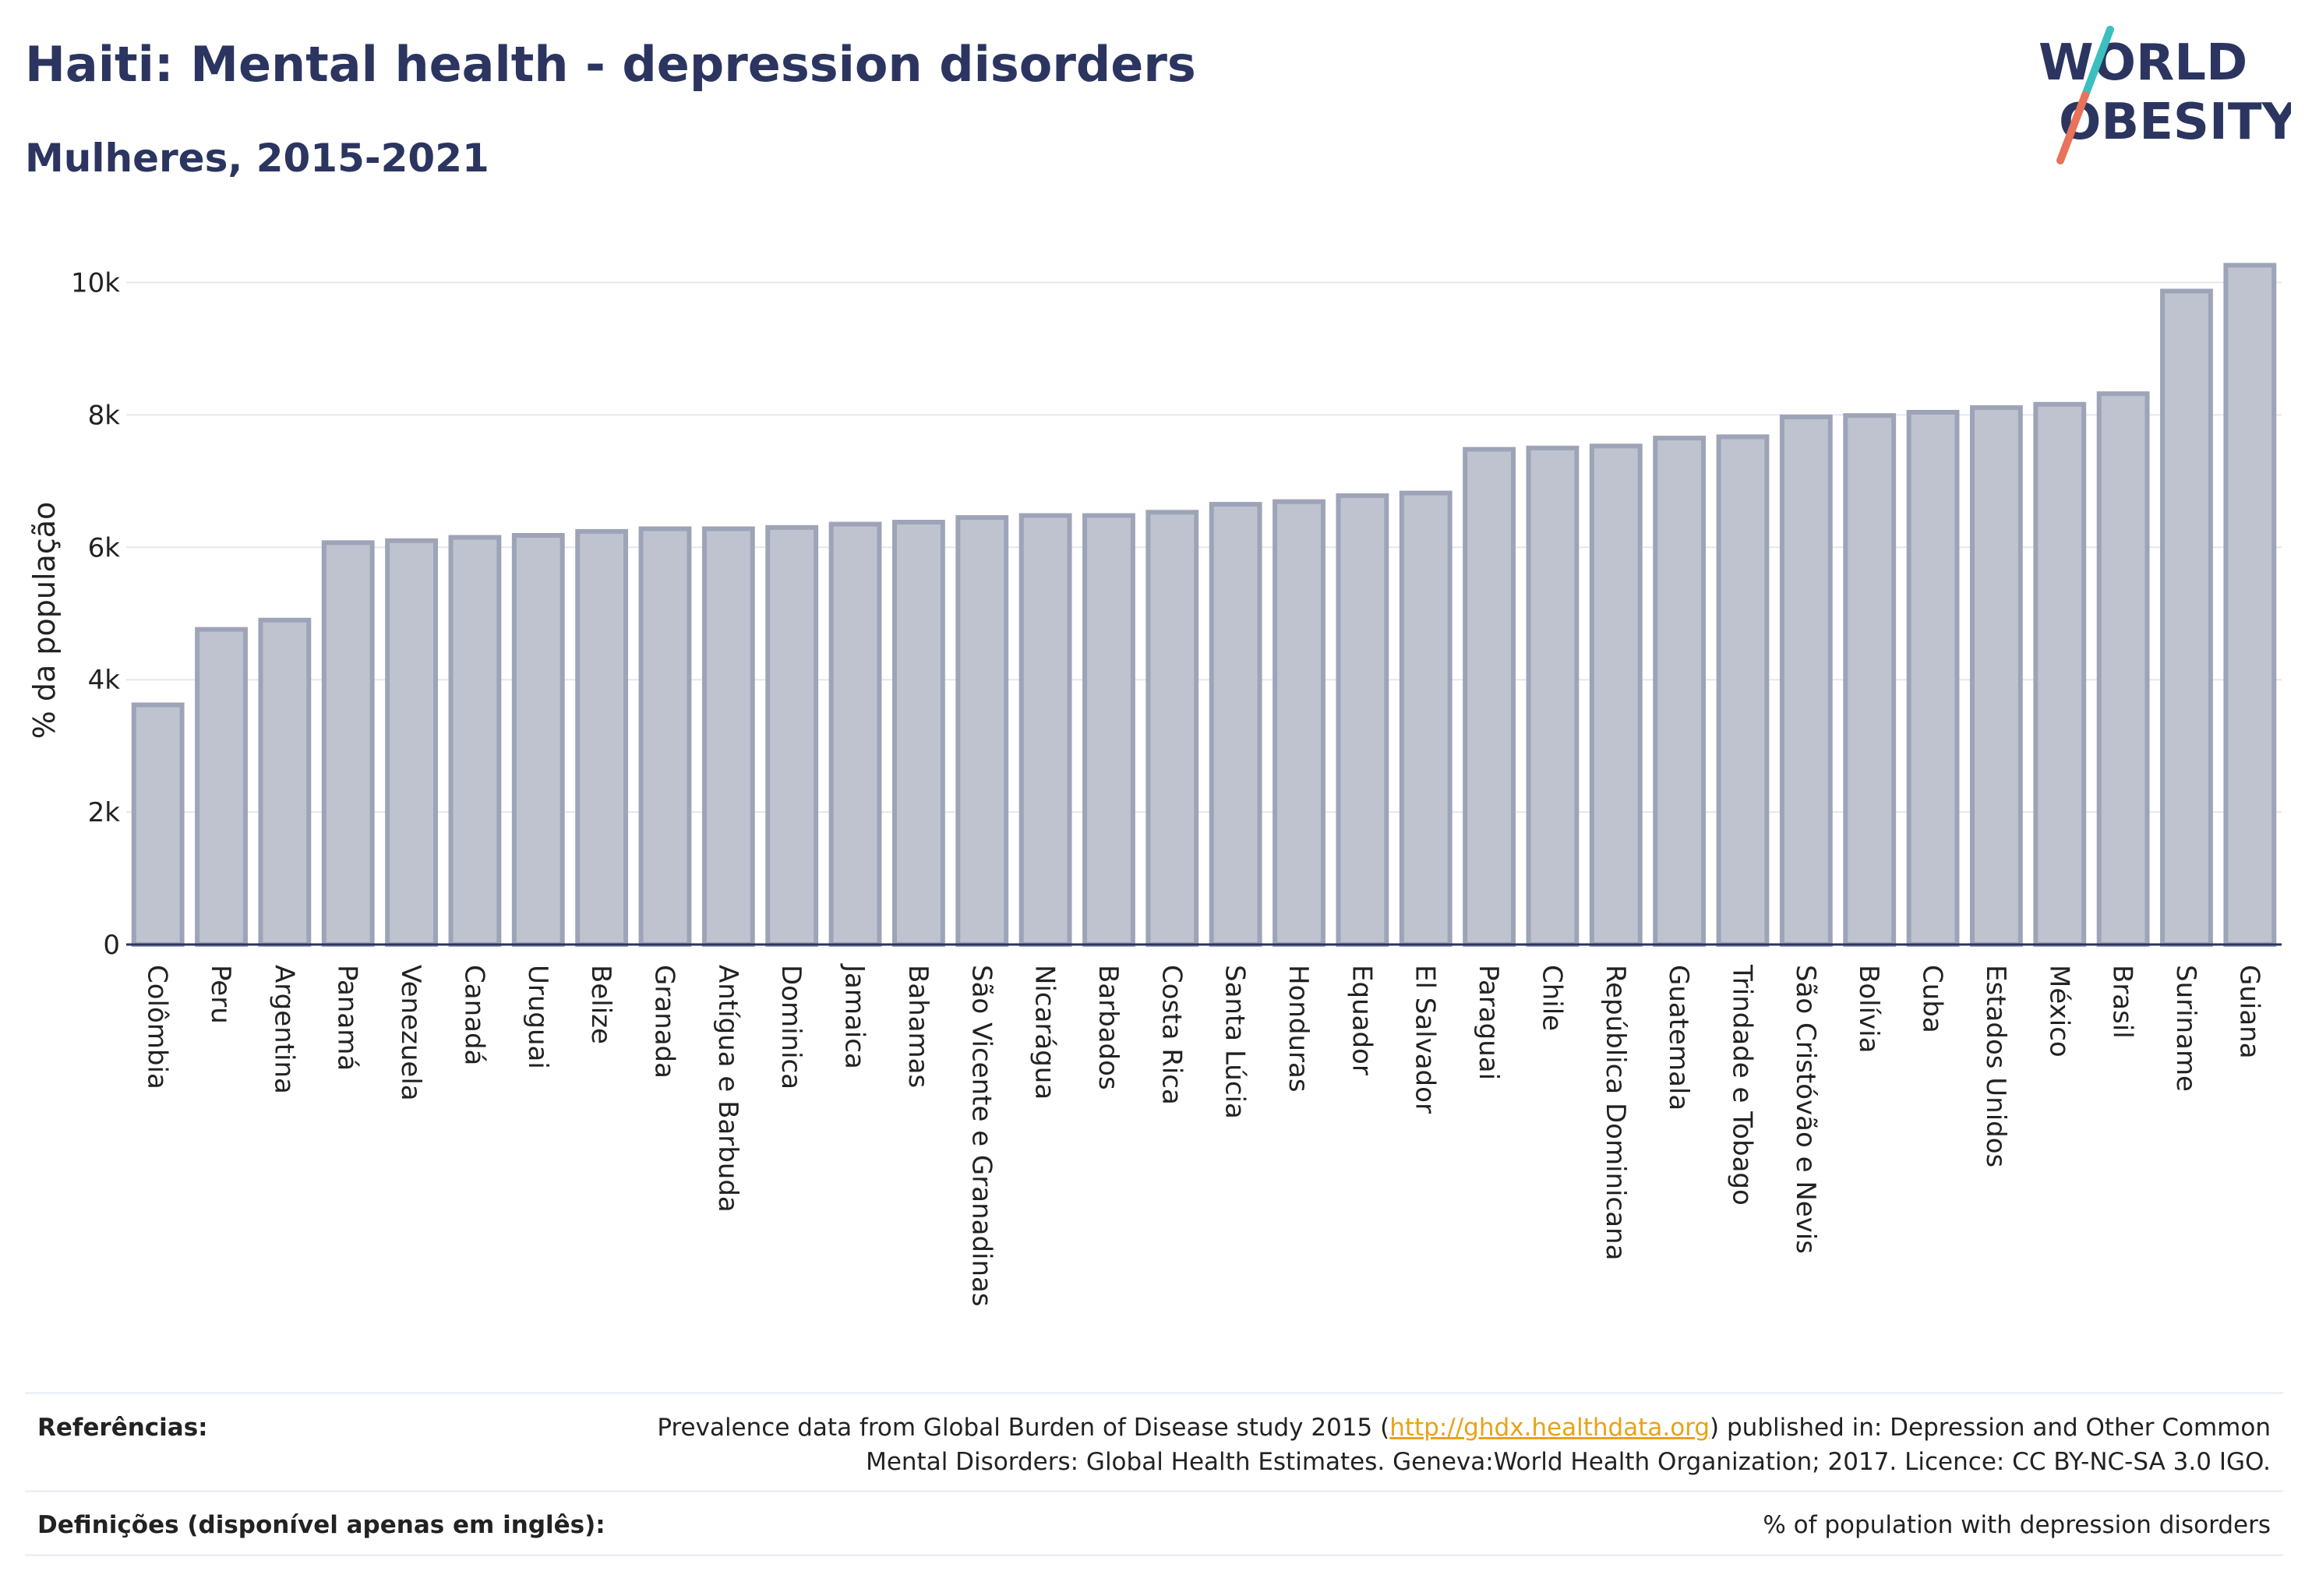  I want to click on x-tick-label: Canadá, so click(473, 1015).